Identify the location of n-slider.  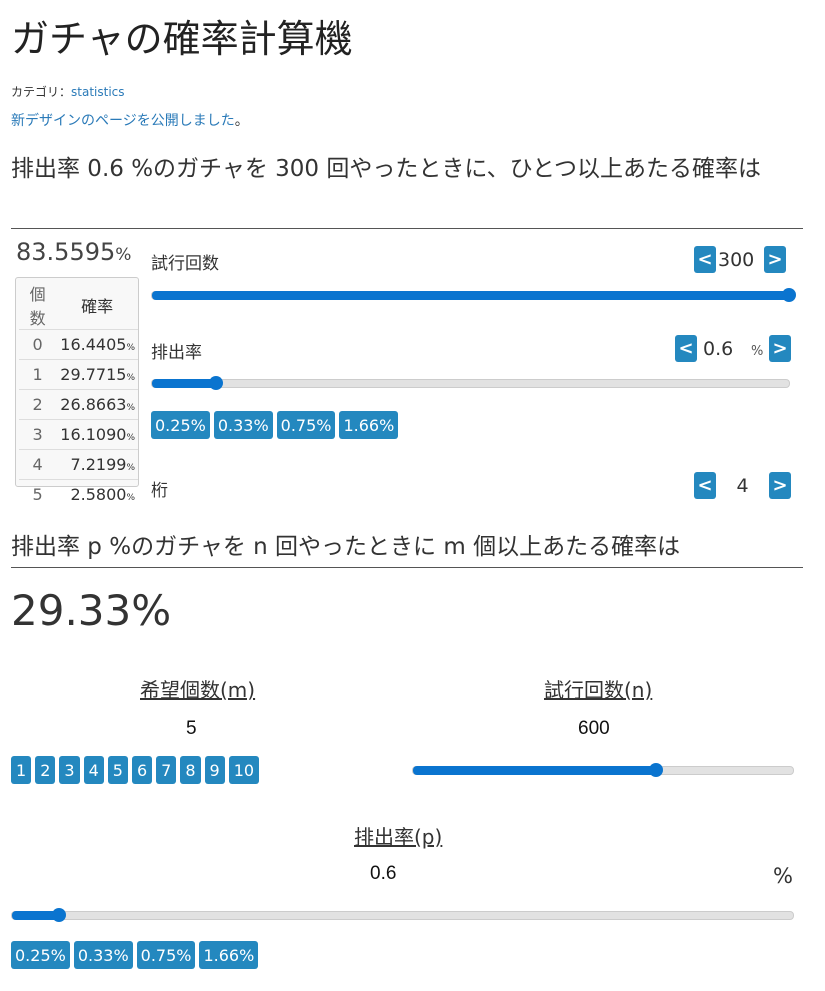
(603, 770).